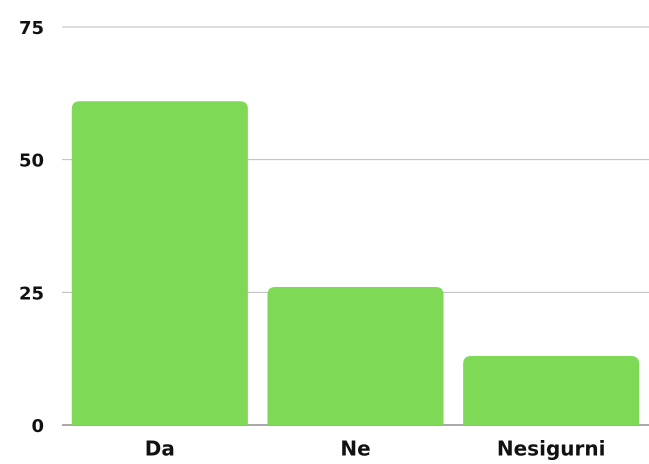 This screenshot has height=464, width=649. What do you see at coordinates (31, 161) in the screenshot?
I see `y-tick-label: 50` at bounding box center [31, 161].